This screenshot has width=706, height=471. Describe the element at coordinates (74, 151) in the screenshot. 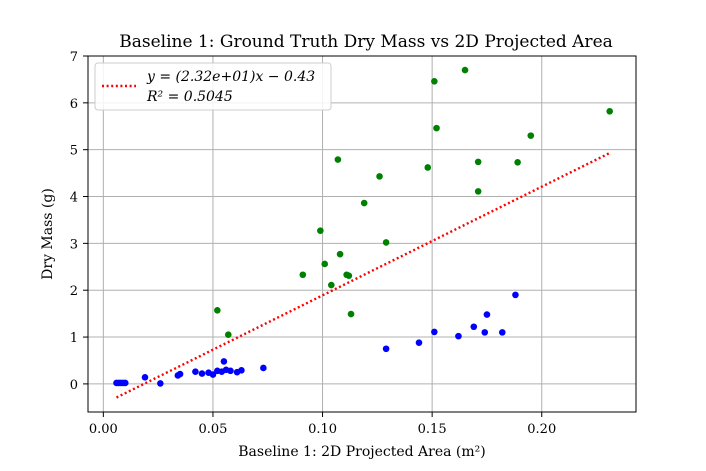

I see `y-tick-label: 5` at that location.